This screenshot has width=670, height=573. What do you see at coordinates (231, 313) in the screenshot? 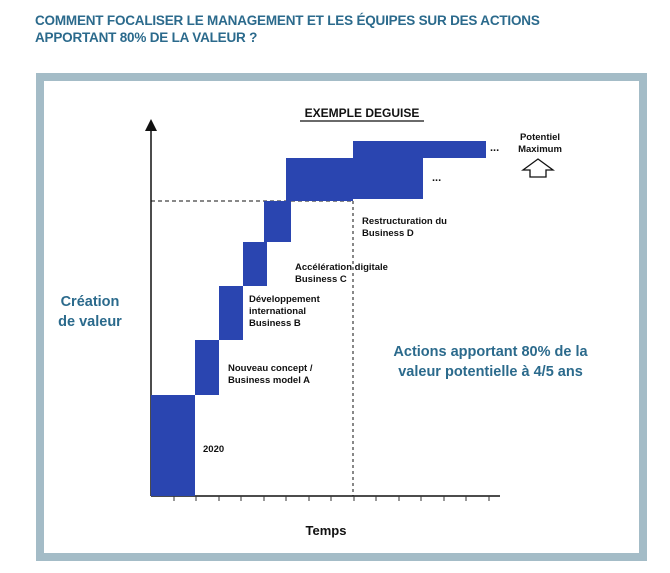
I see `step-bar-business-b` at bounding box center [231, 313].